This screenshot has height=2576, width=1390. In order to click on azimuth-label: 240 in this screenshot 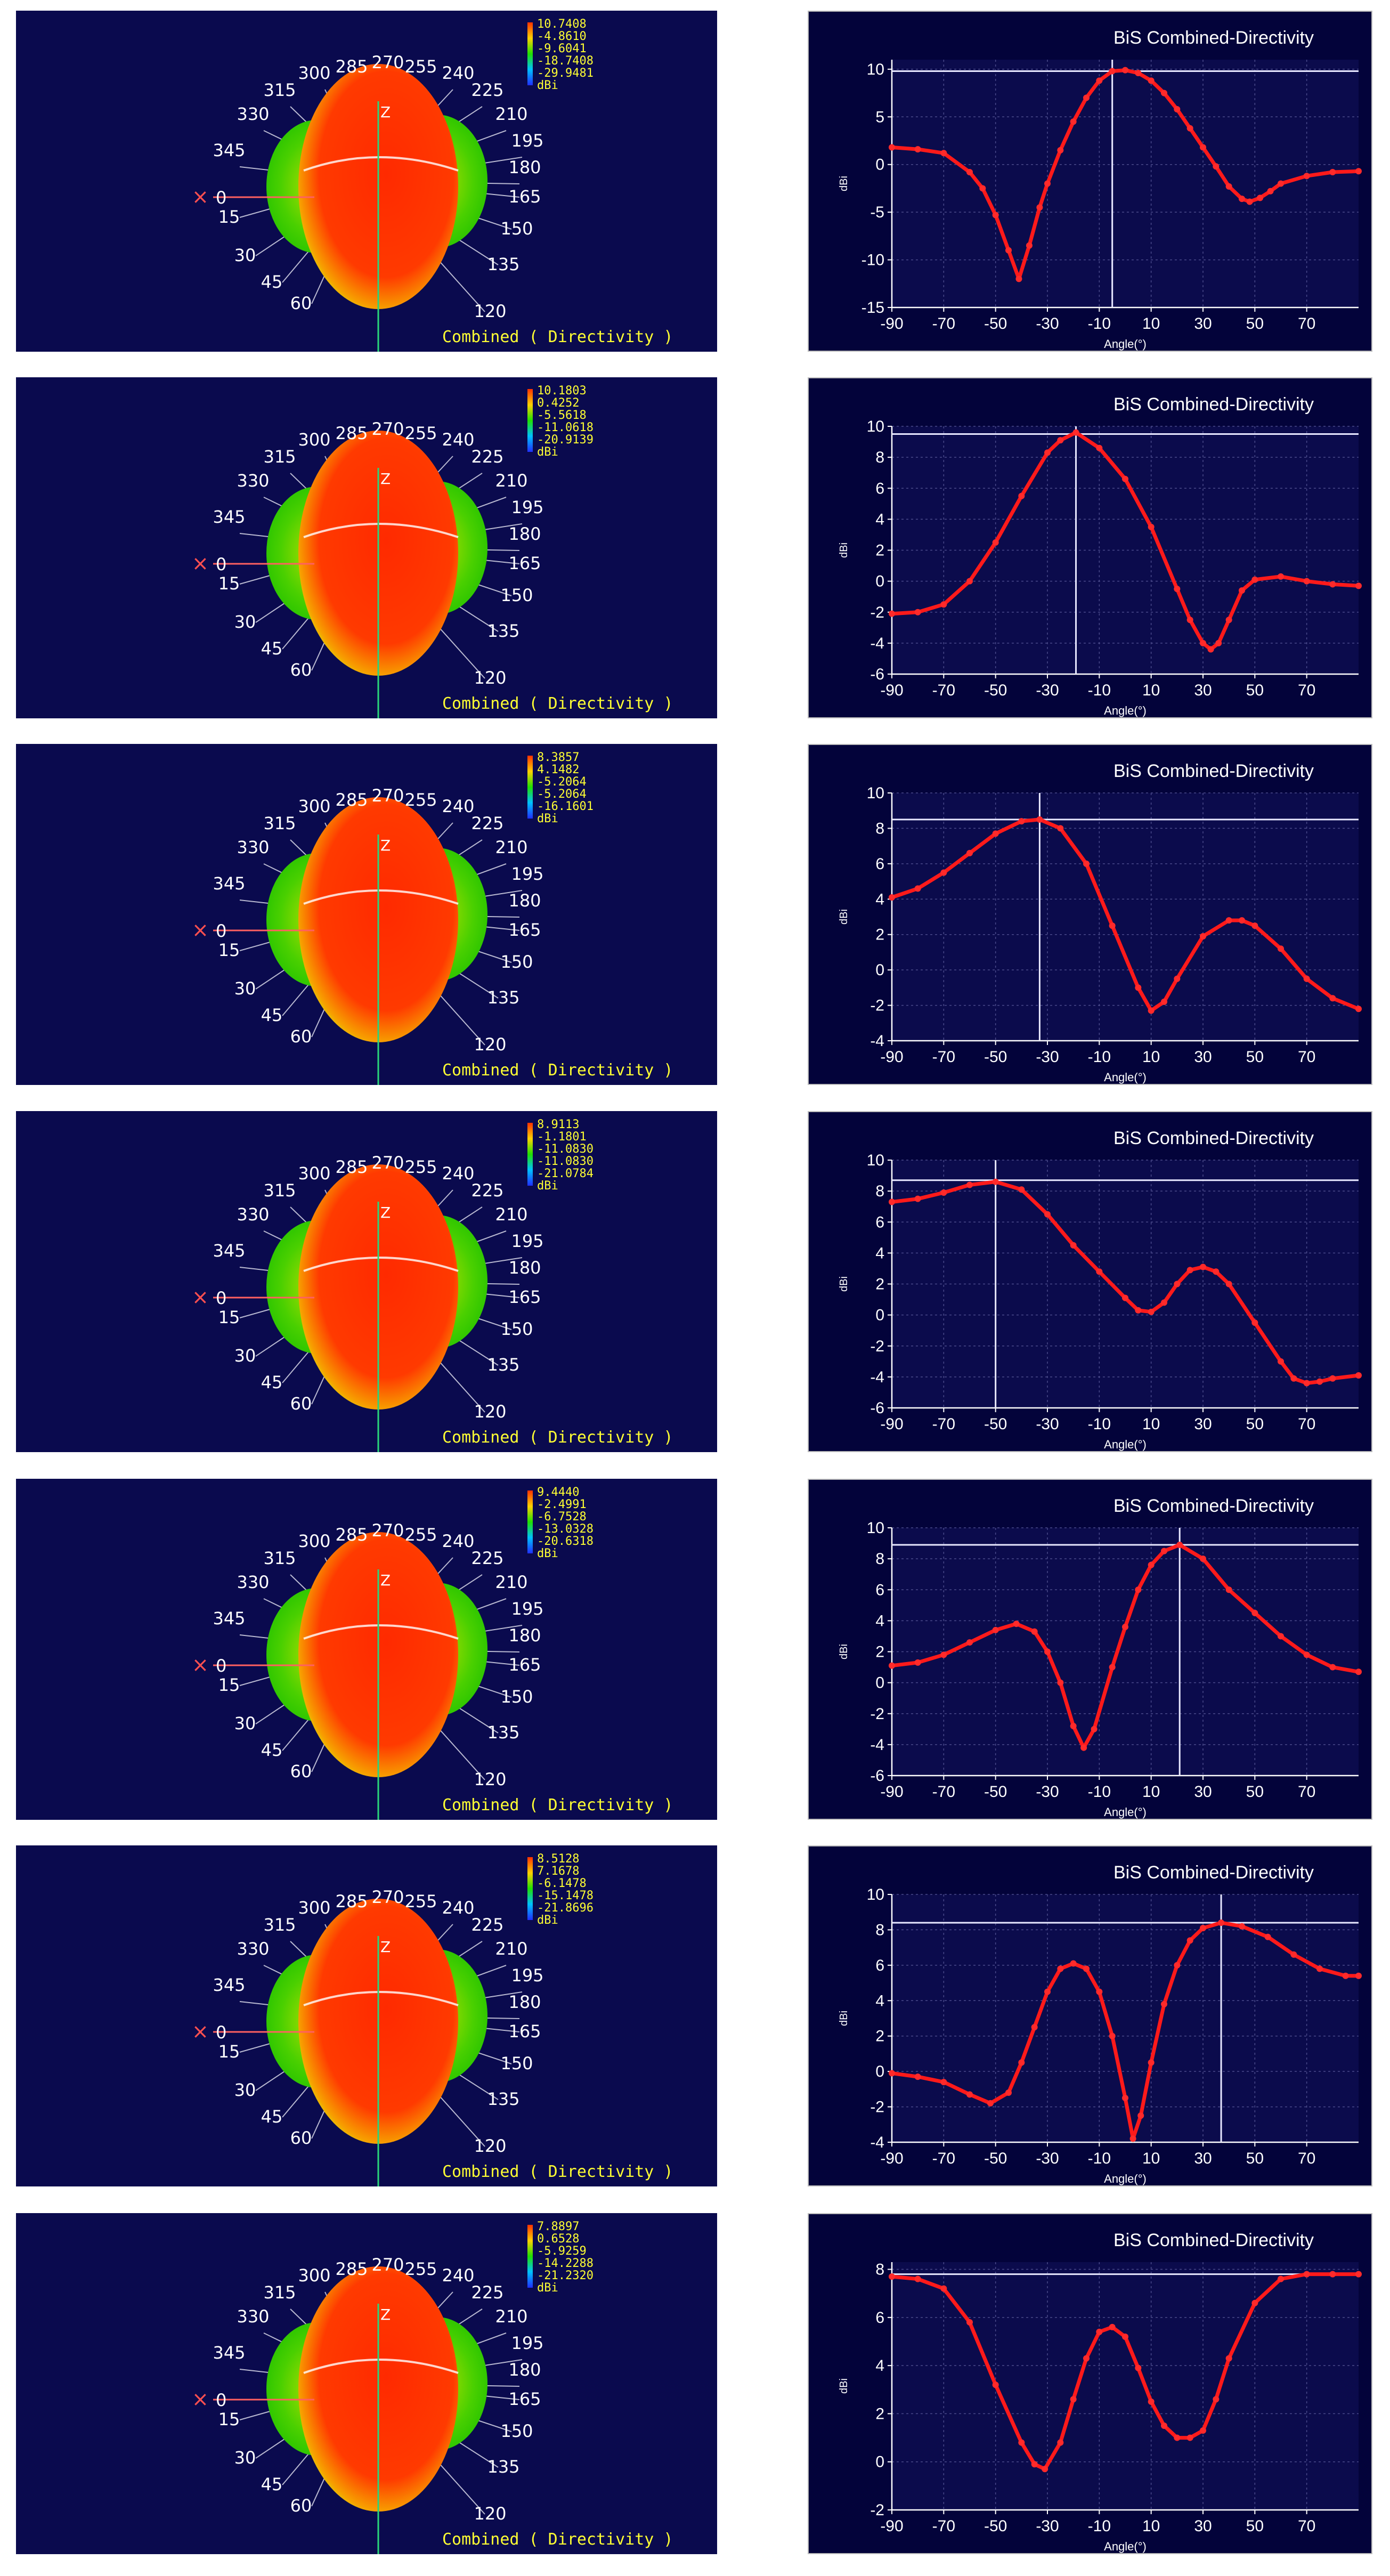, I will do `click(458, 806)`.